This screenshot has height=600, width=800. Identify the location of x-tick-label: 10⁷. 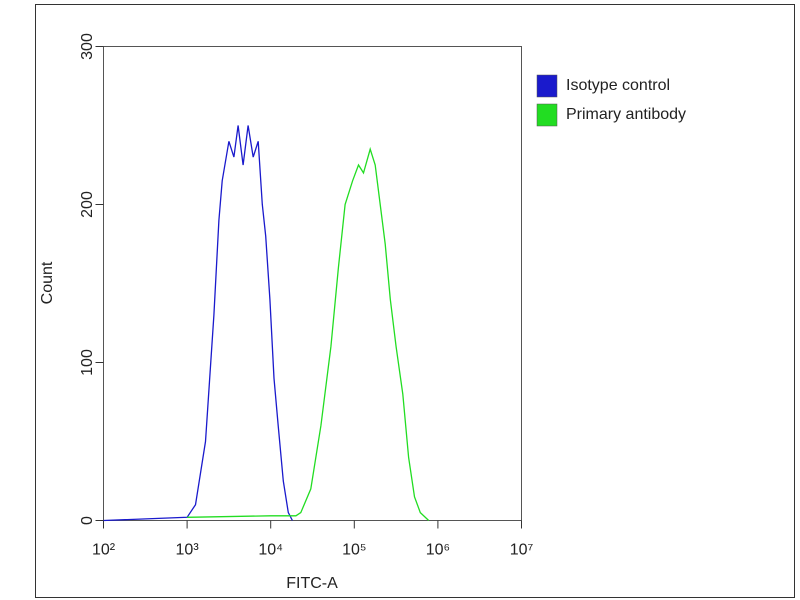
(522, 550).